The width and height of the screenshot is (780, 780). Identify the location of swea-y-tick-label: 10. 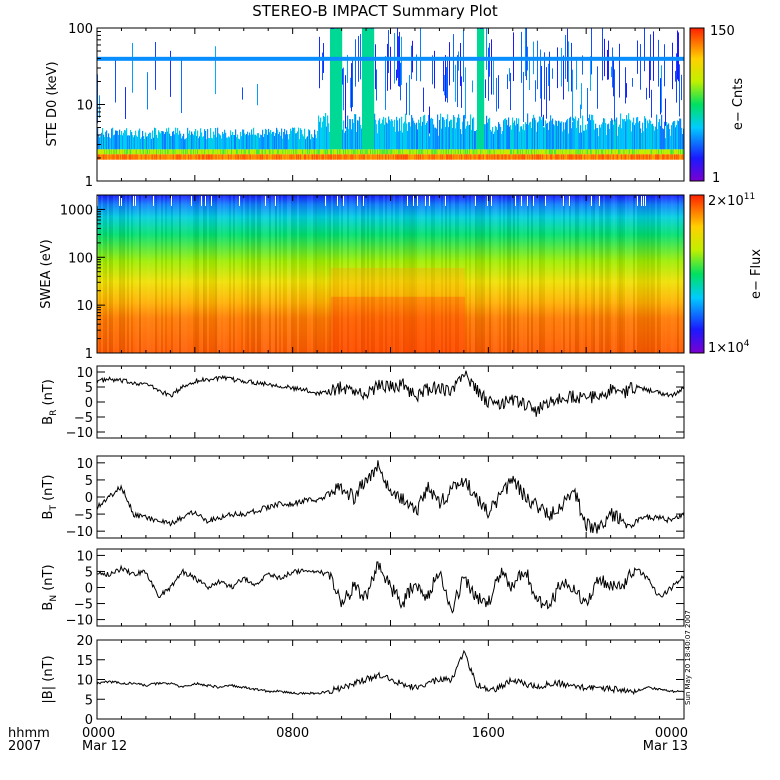
(84, 306).